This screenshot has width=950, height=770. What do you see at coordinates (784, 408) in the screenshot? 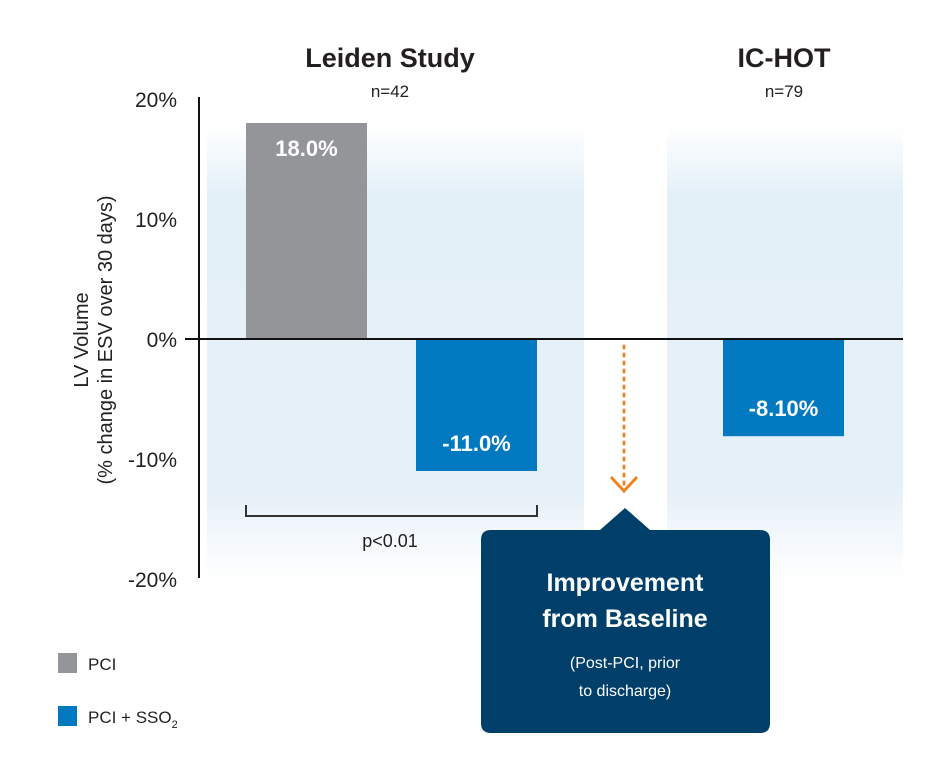
I see `bar-data-label: -8.10%` at bounding box center [784, 408].